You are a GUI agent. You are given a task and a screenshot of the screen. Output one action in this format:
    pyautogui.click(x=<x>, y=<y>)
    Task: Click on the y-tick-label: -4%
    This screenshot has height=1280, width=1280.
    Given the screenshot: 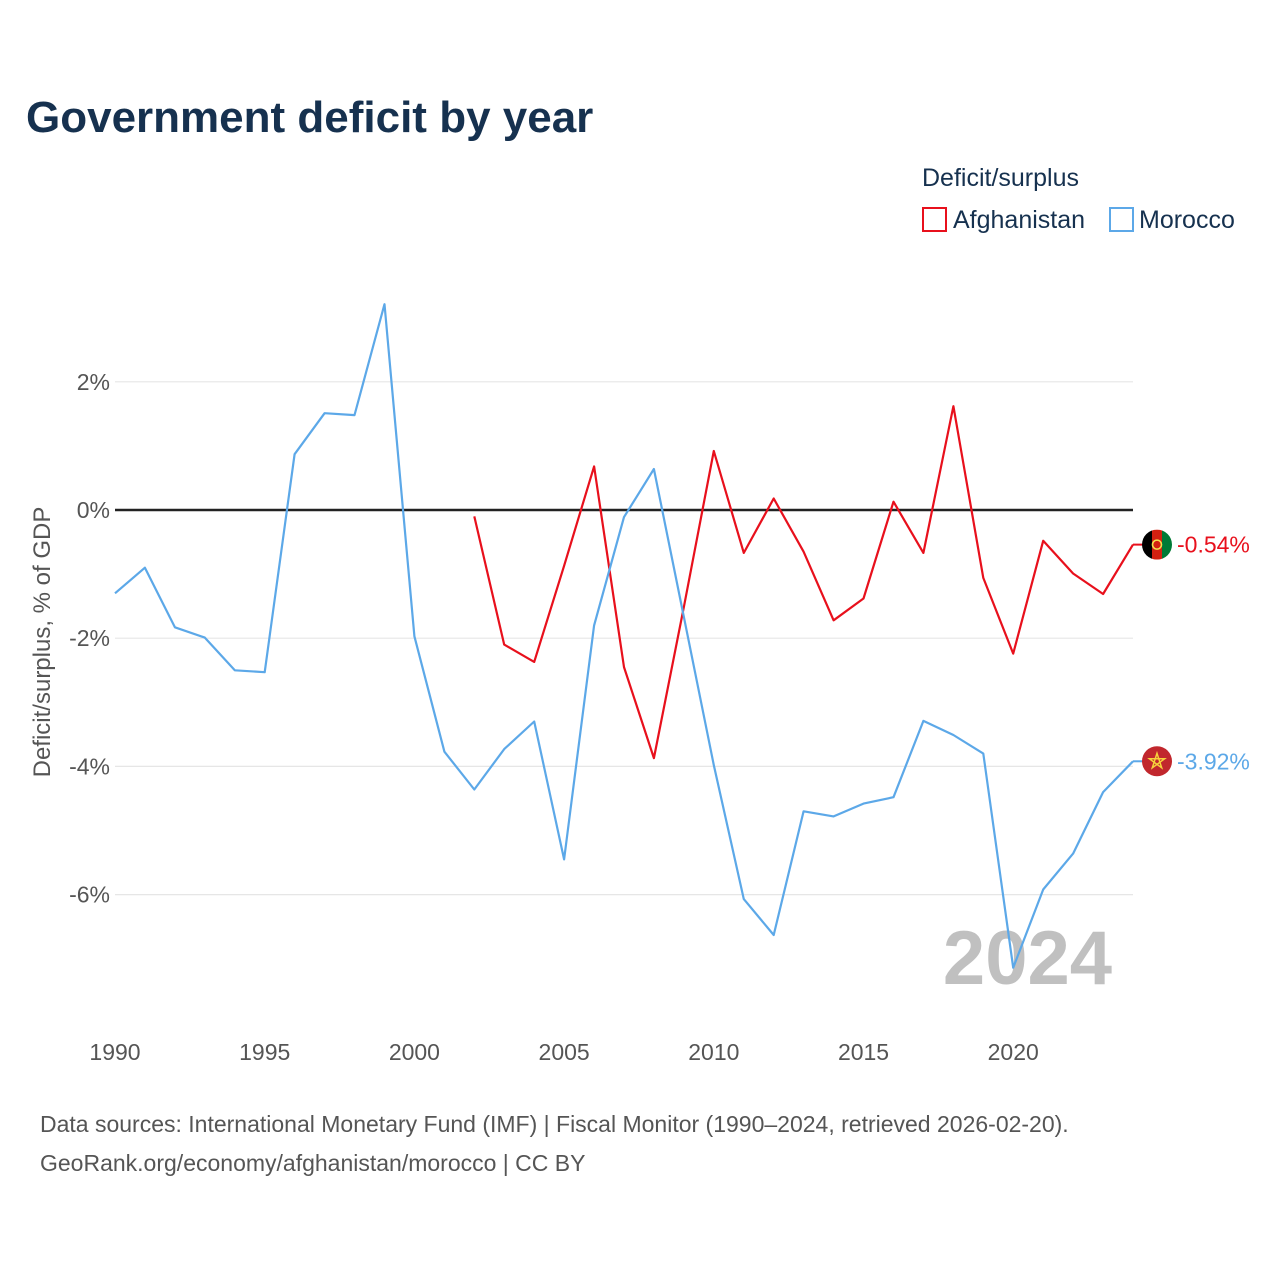 What is the action you would take?
    pyautogui.click(x=89, y=766)
    